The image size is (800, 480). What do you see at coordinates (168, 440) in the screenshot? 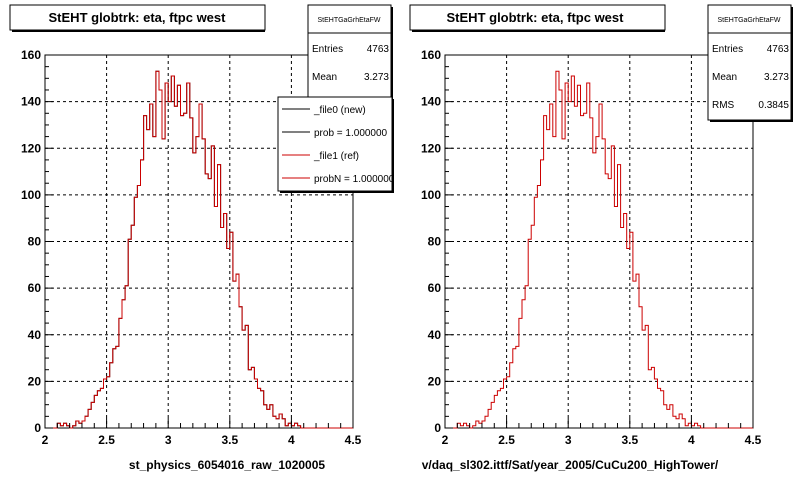
I see `left-x-tick-label-3: 3` at bounding box center [168, 440].